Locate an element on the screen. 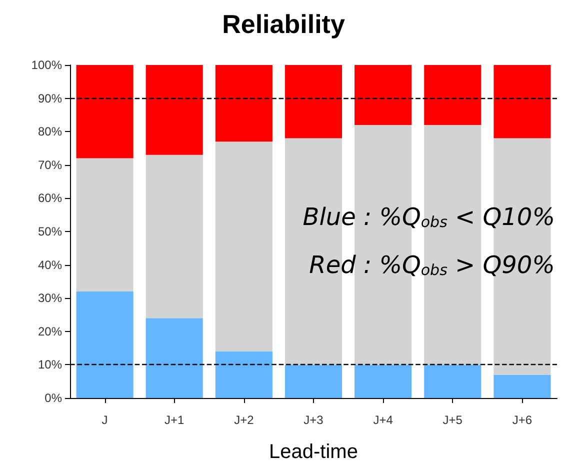 The image size is (567, 475). annotation: Blue : %Qobs < Q10% is located at coordinates (429, 217).